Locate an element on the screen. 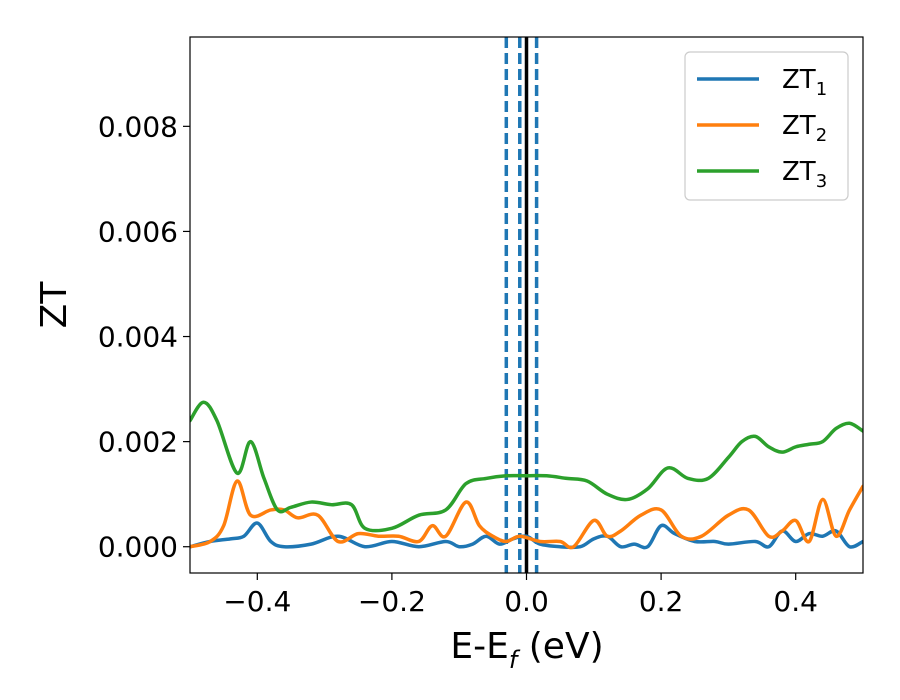 The height and width of the screenshot is (700, 900). y-axis-title: ZT is located at coordinates (54, 305).